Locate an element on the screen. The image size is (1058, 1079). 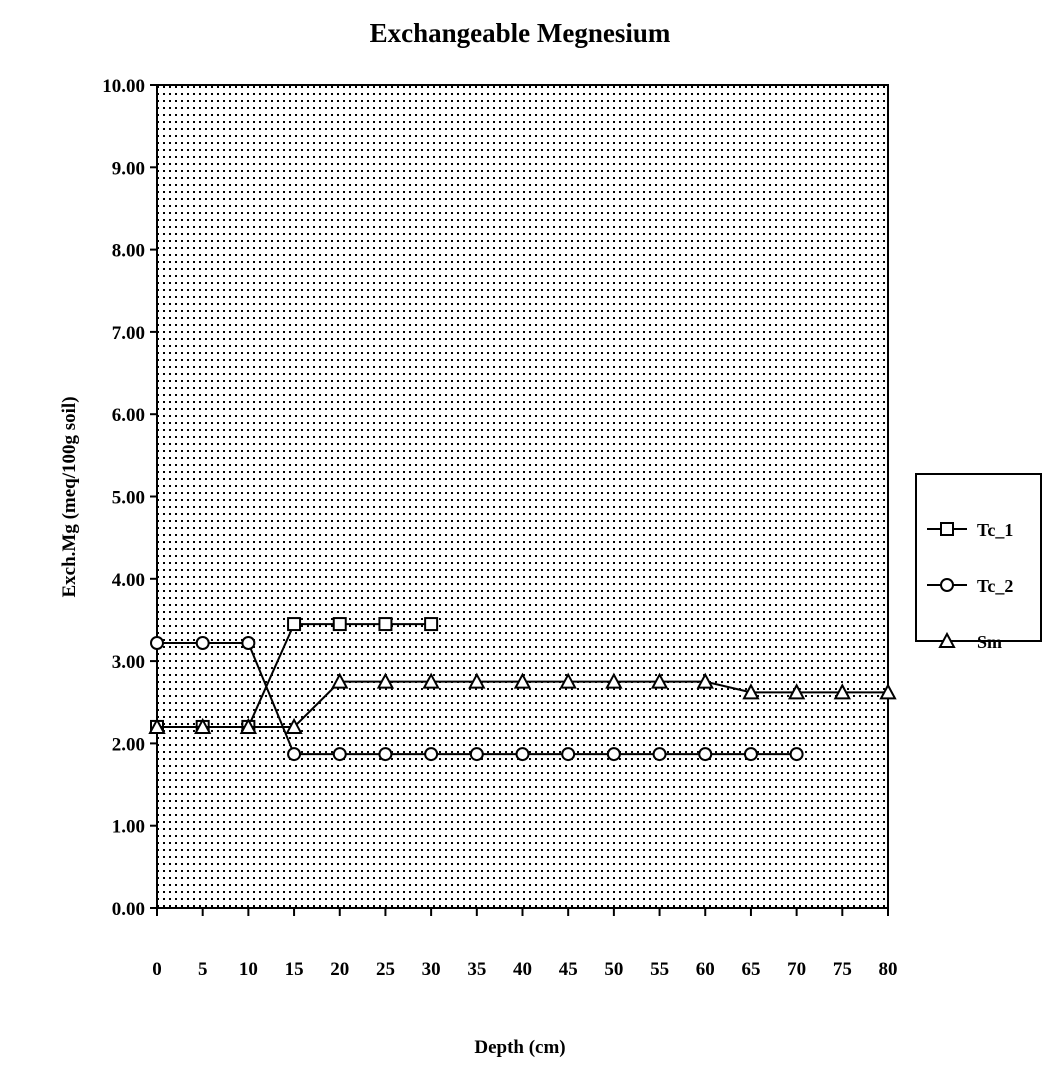
y-tick-label: 4.00 is located at coordinates (128, 580).